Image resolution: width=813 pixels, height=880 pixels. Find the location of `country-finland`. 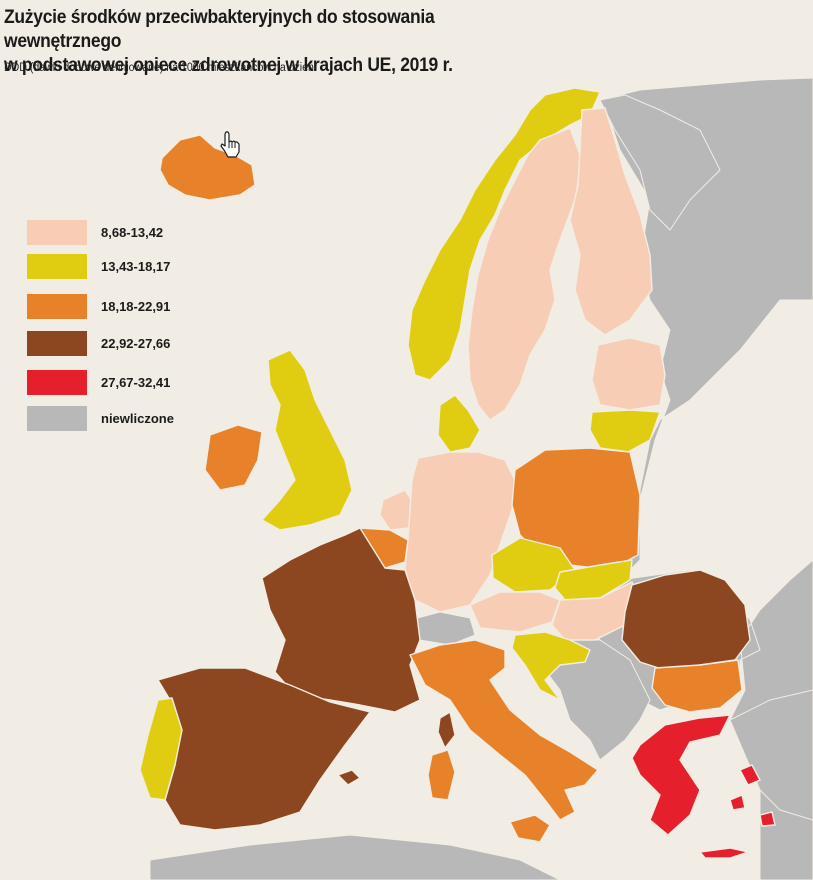

country-finland is located at coordinates (611, 221).